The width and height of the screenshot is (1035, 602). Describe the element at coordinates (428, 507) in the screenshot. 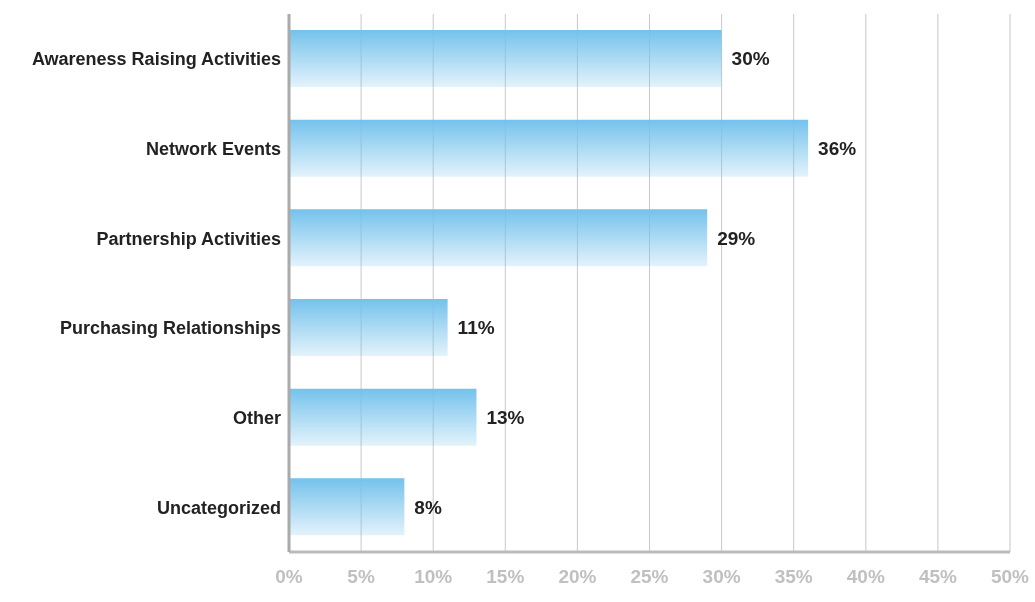

I see `data-label: 8%` at that location.